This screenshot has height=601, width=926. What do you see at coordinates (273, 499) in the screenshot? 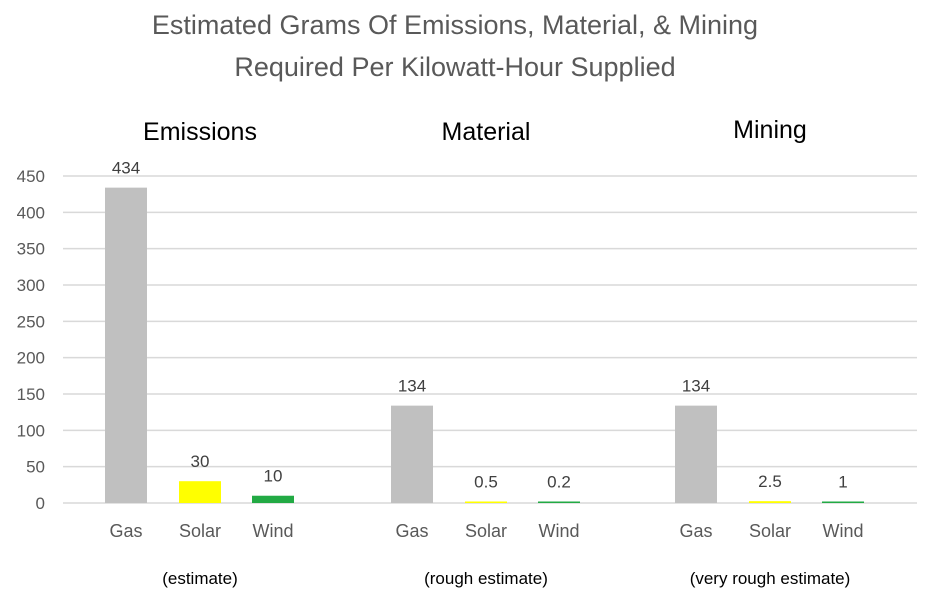
I see `bar-emissions-wind` at bounding box center [273, 499].